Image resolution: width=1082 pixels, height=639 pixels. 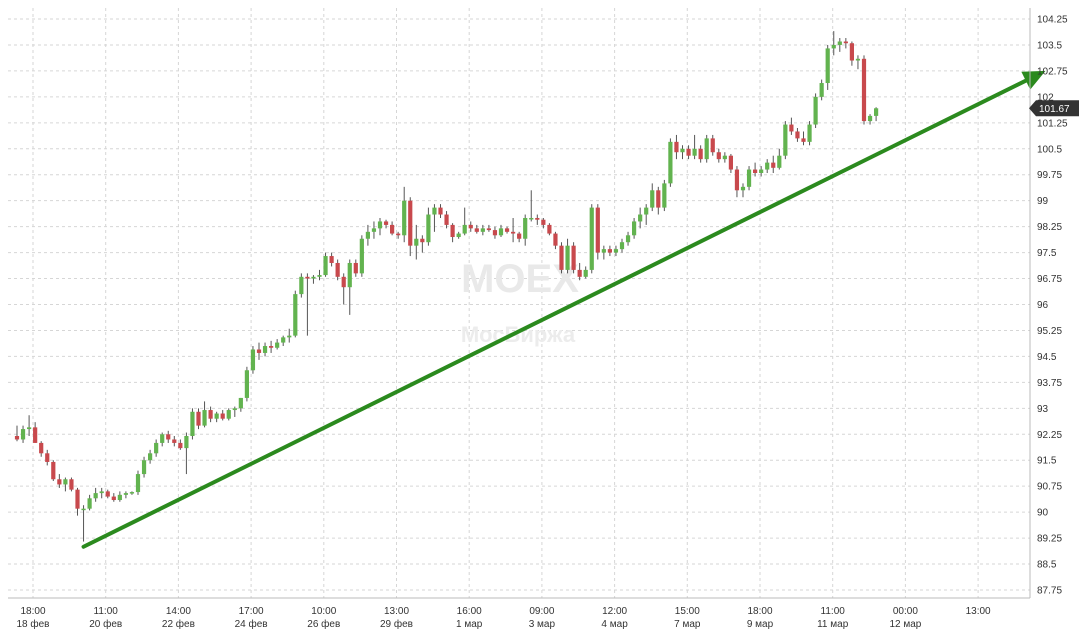 What do you see at coordinates (32, 624) in the screenshot?
I see `x-tick-date: 18 фев` at bounding box center [32, 624].